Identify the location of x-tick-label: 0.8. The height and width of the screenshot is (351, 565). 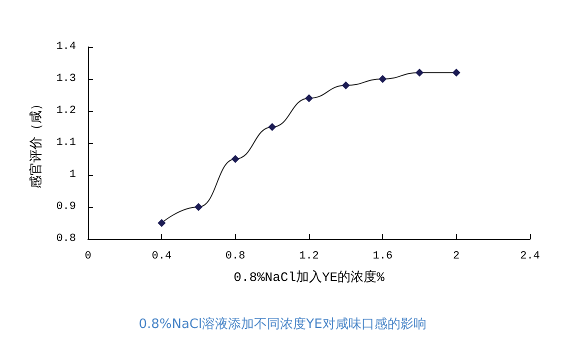
(235, 256).